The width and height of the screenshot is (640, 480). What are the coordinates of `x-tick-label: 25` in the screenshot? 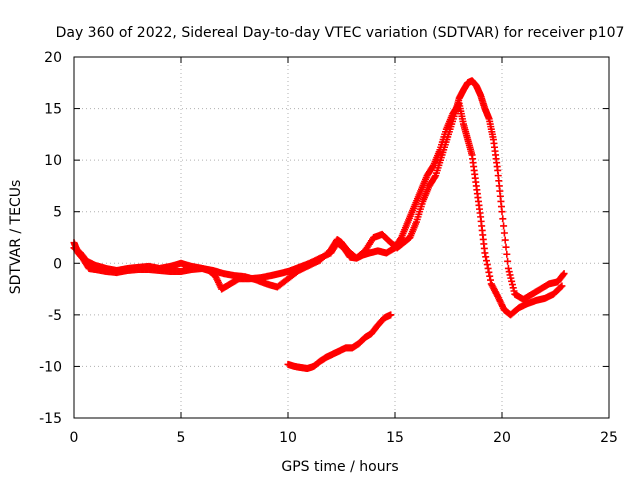 It's located at (609, 438).